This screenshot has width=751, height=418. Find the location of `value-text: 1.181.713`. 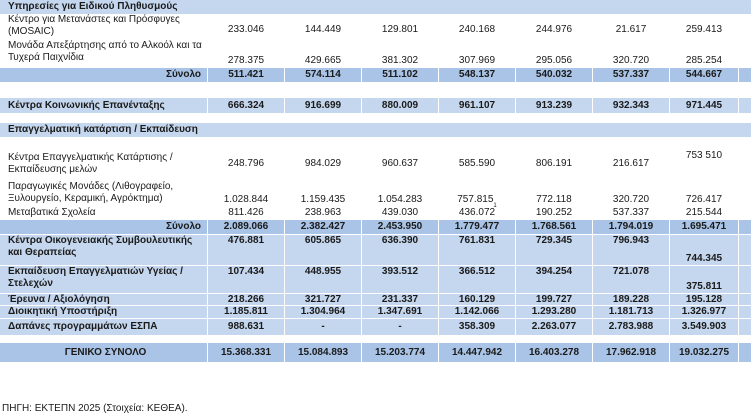

value-text: 1.181.713 is located at coordinates (631, 311).